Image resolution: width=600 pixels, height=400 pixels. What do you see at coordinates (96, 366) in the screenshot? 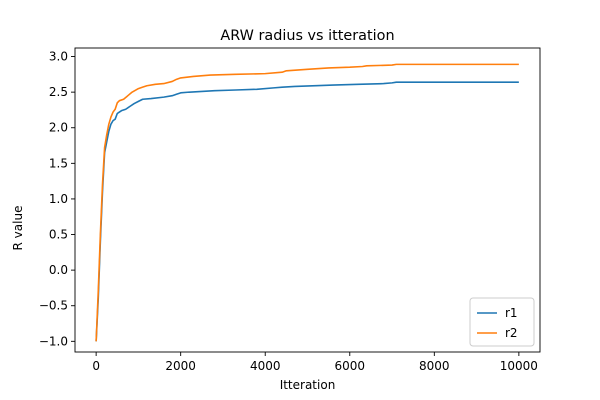
I see `x-tick-label: 0` at bounding box center [96, 366].